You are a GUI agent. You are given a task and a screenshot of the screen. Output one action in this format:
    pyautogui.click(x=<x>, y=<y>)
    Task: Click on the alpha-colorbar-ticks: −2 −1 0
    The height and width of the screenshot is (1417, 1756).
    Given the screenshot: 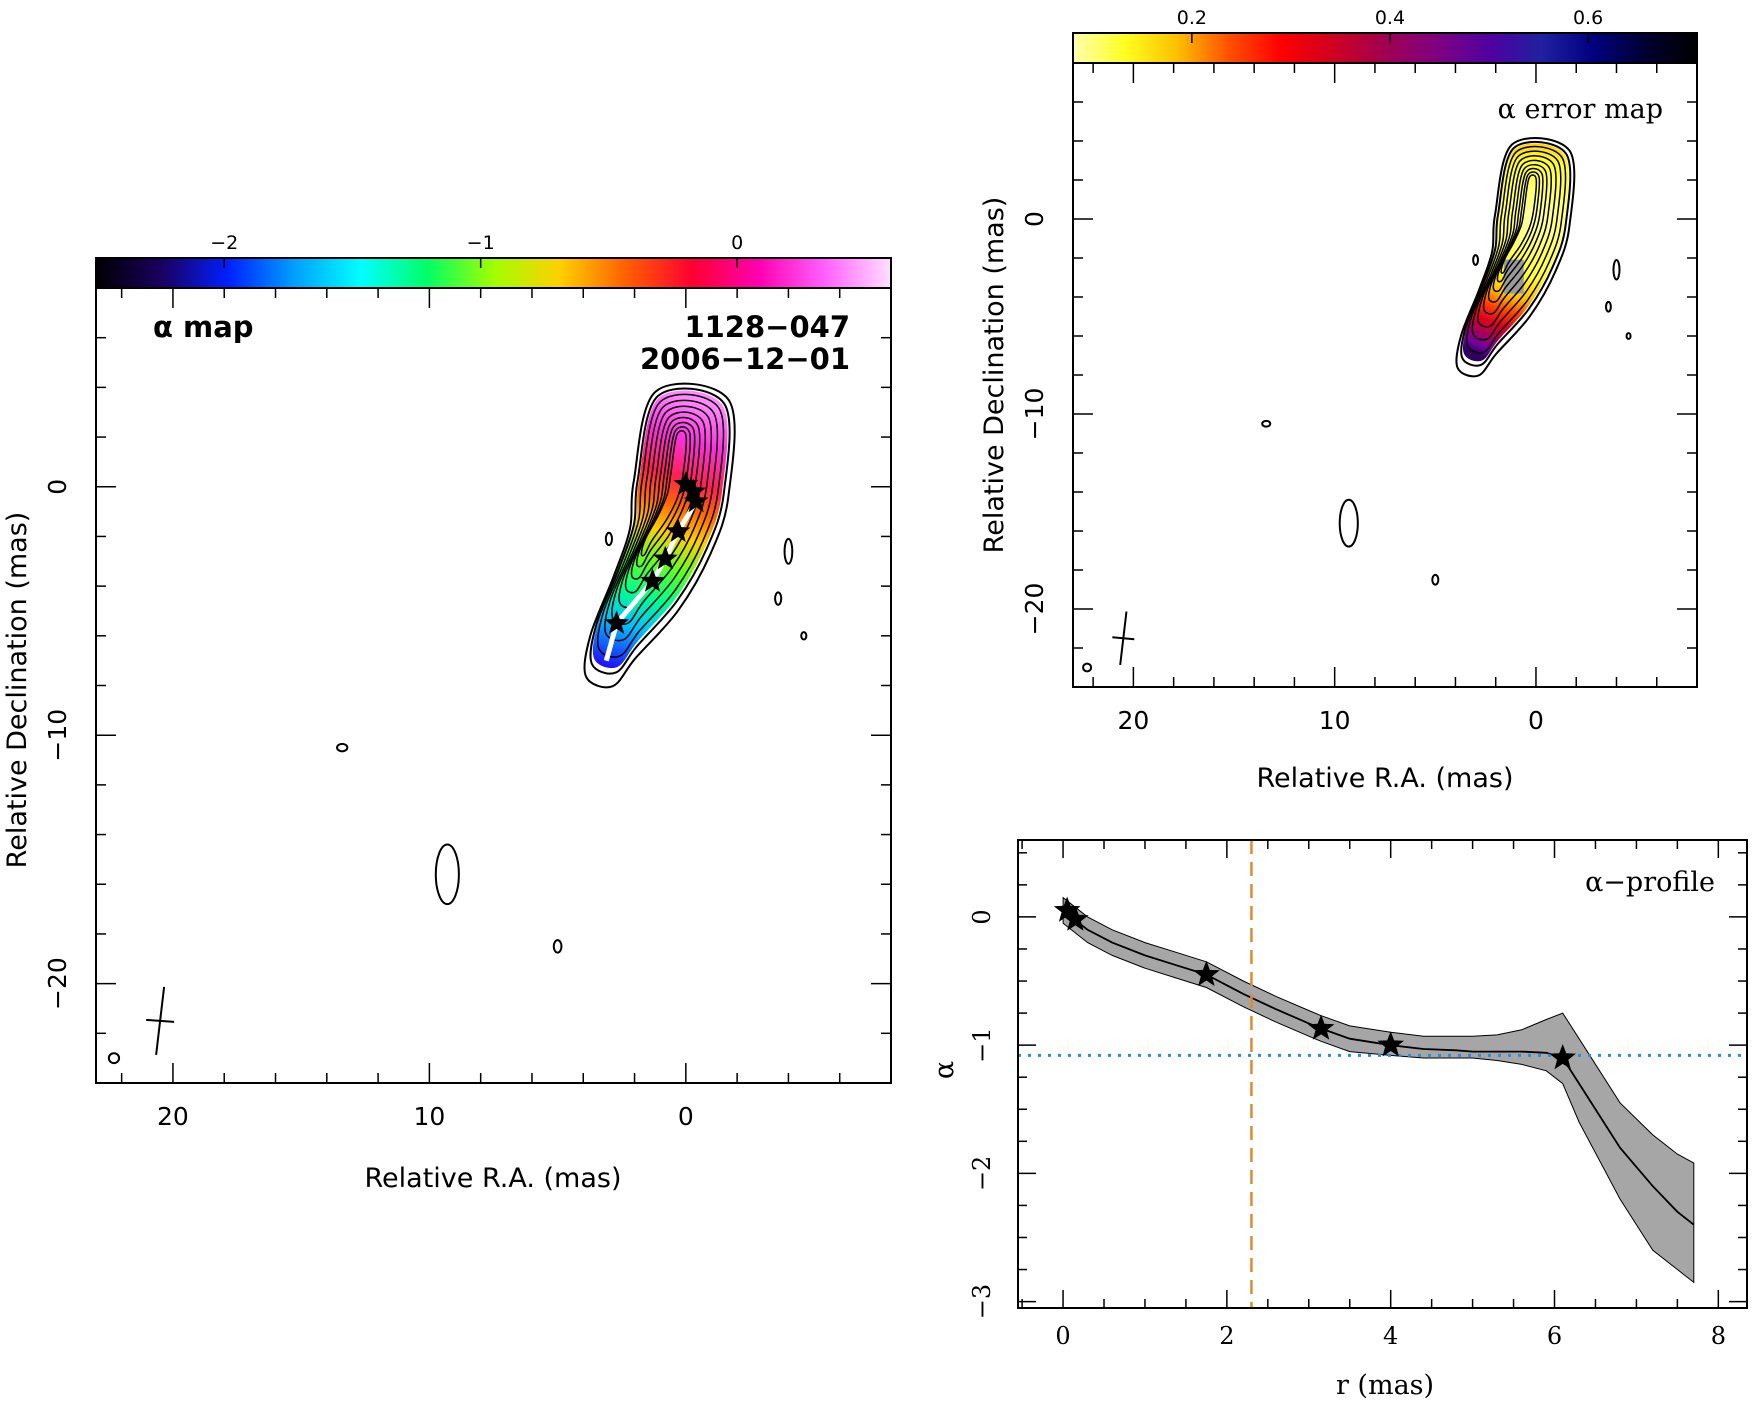 What is the action you would take?
    pyautogui.click(x=476, y=250)
    